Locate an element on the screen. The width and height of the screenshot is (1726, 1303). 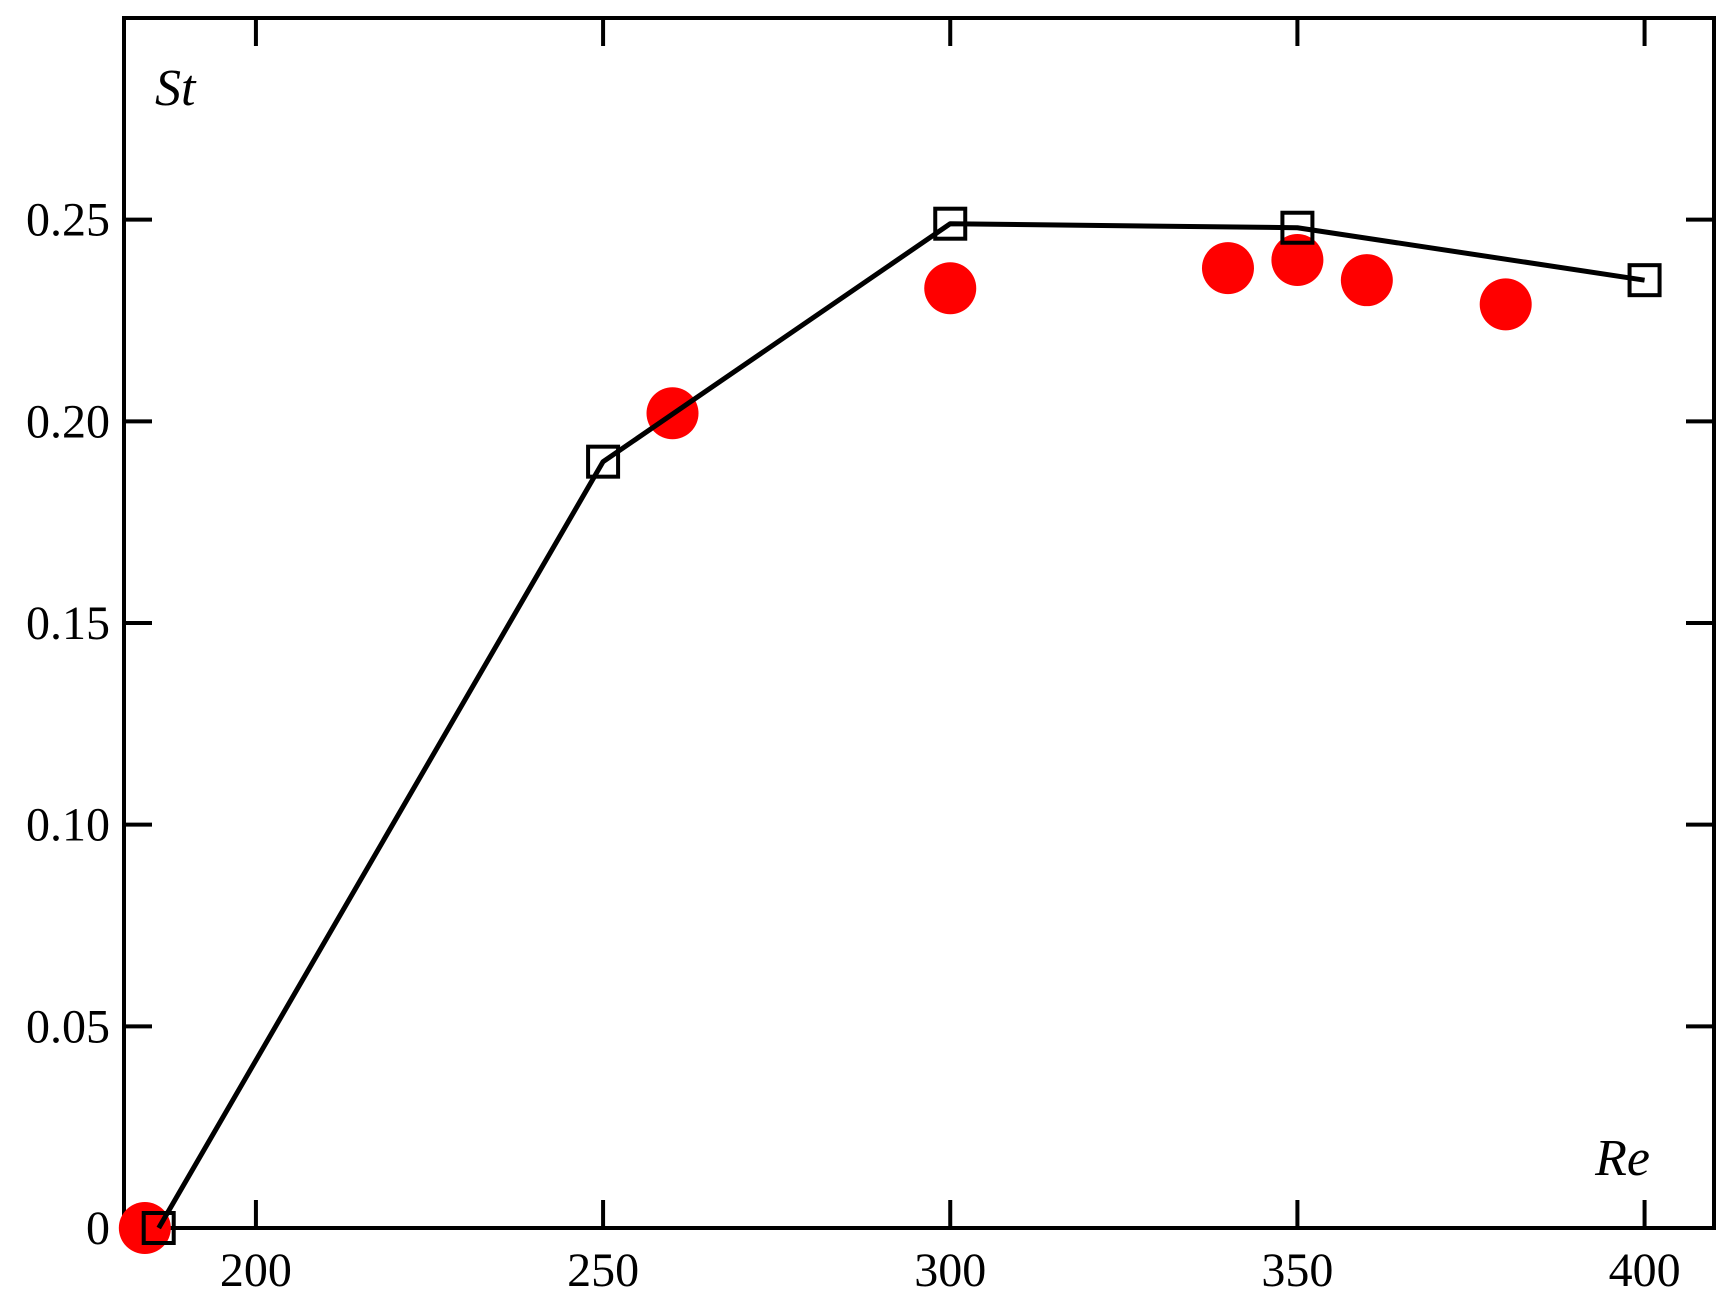
x-tick-label: 200 is located at coordinates (256, 1270).